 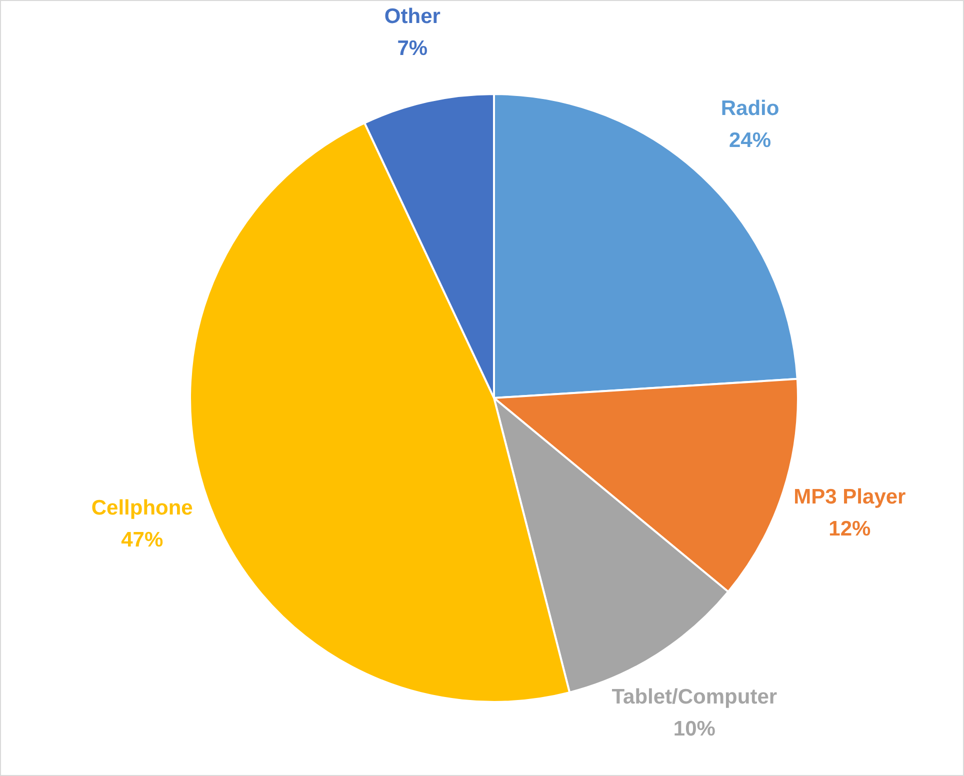 I want to click on slice-label: Cellphone, so click(x=142, y=508).